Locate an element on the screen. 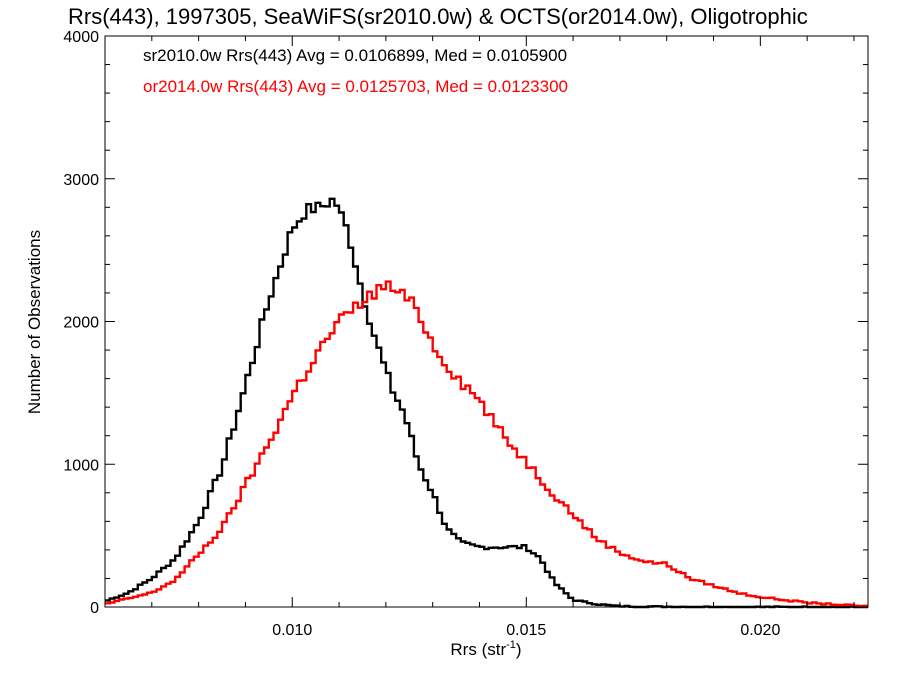 This screenshot has width=900, height=675. y-axis-label: Number of Observations is located at coordinates (34, 322).